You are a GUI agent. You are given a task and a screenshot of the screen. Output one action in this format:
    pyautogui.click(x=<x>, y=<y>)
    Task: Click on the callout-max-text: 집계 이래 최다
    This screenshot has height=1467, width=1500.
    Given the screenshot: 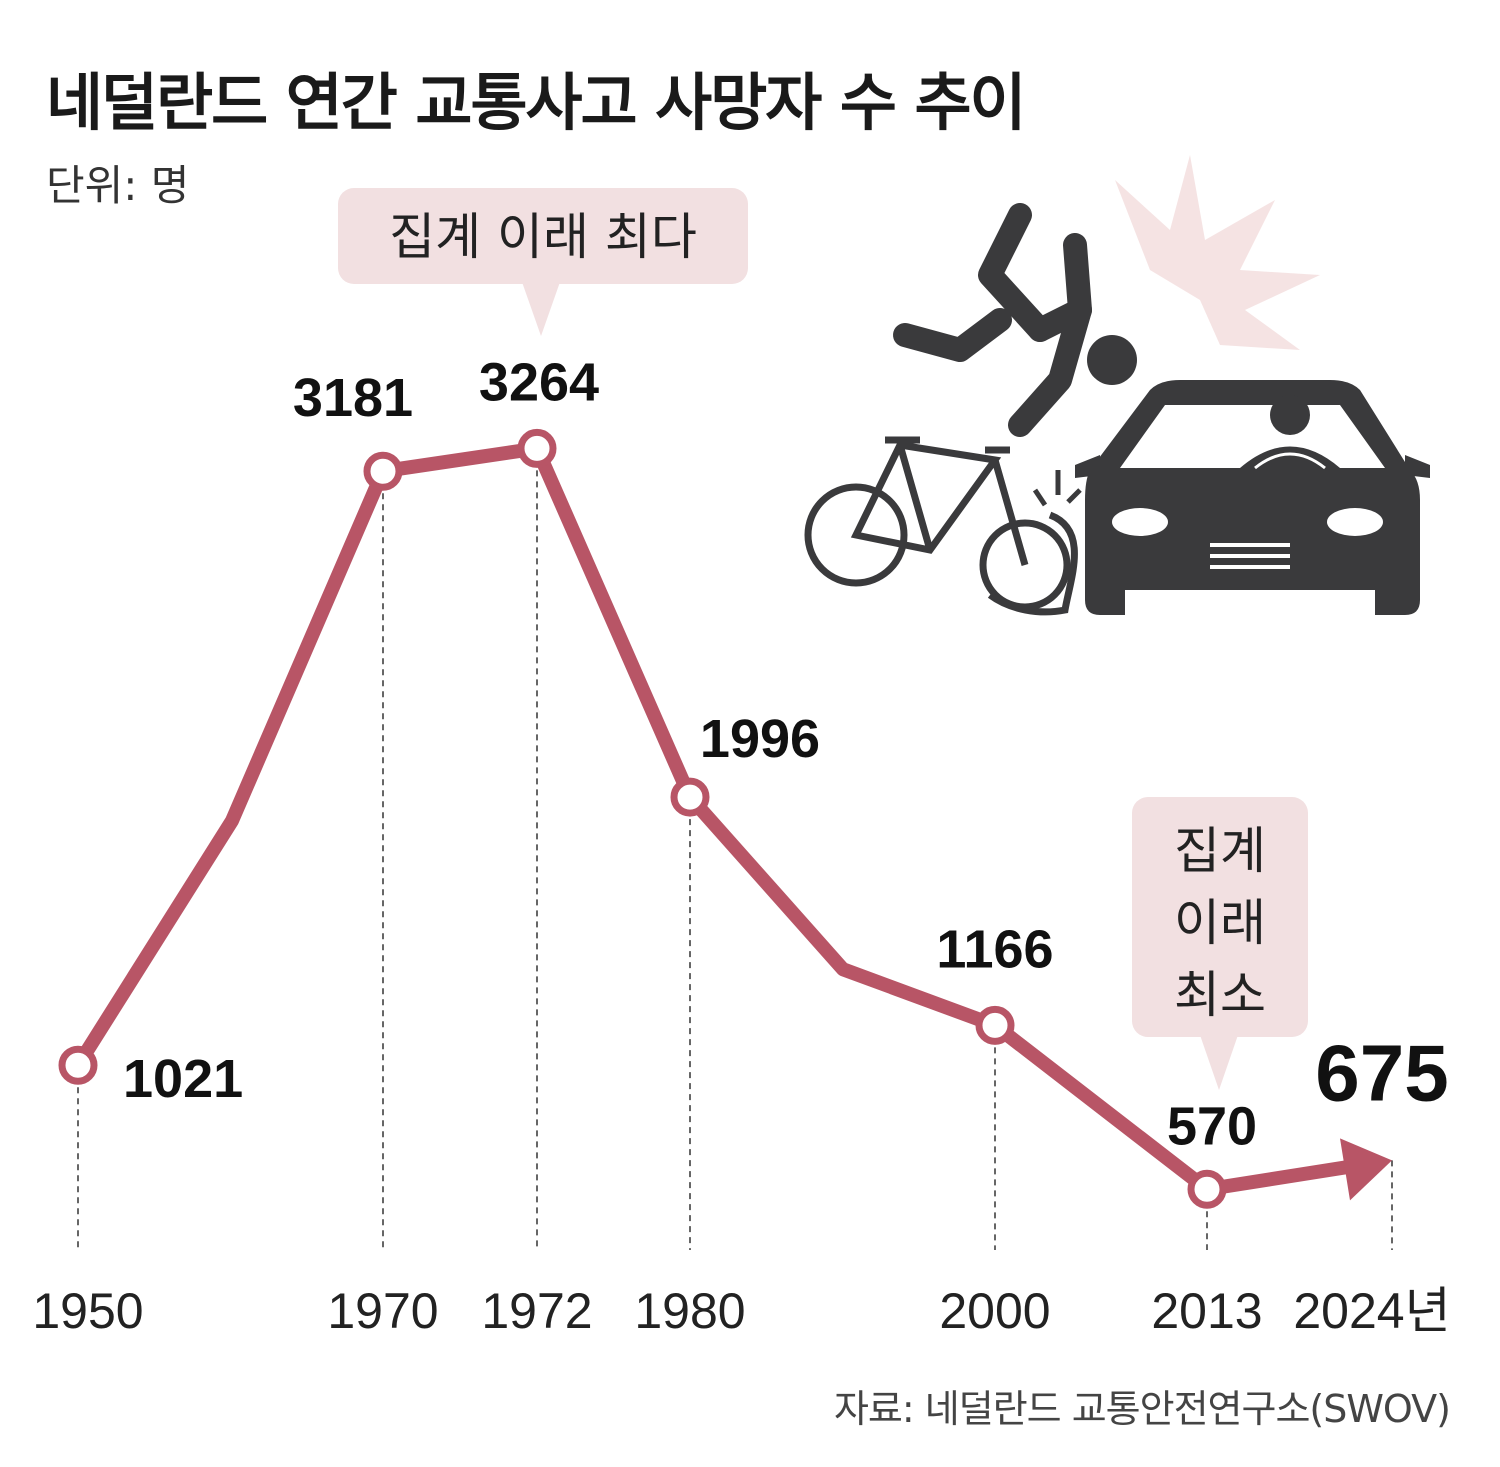 What is the action you would take?
    pyautogui.click(x=543, y=237)
    